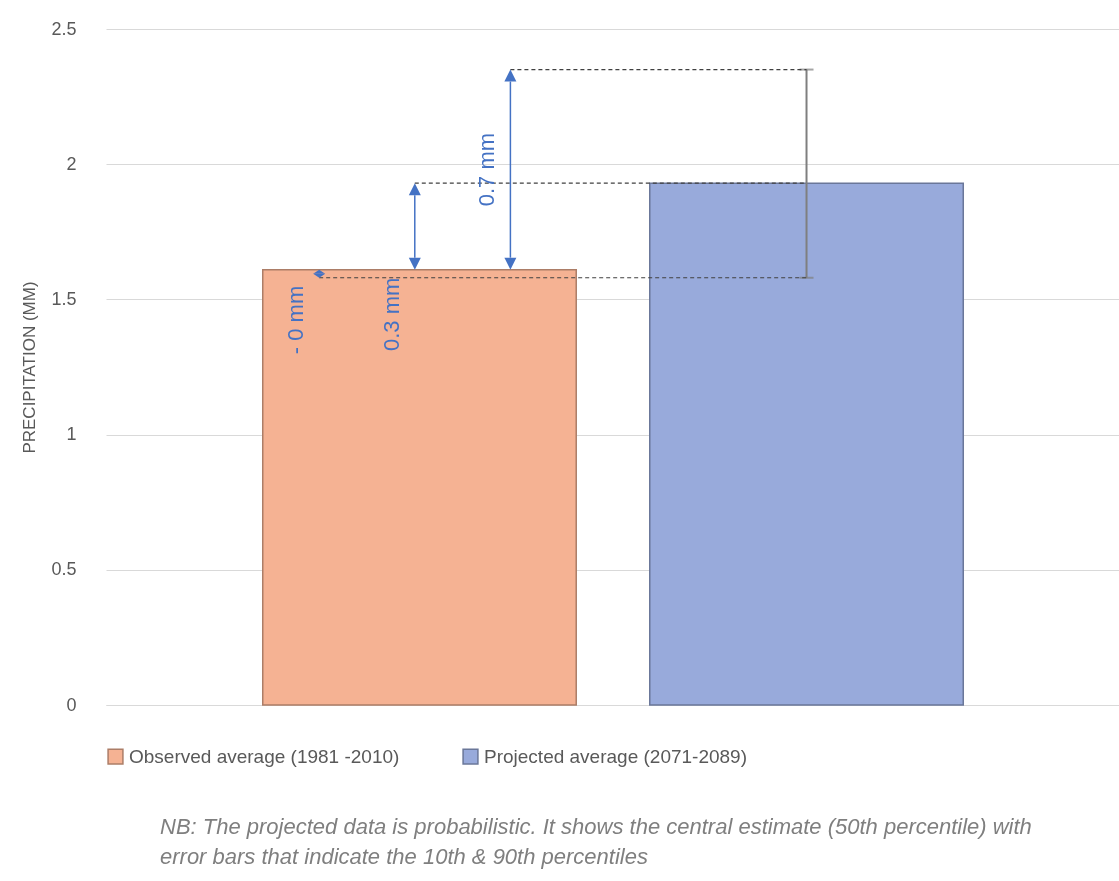  I want to click on legend-label: Projected average (2071-2089), so click(616, 756).